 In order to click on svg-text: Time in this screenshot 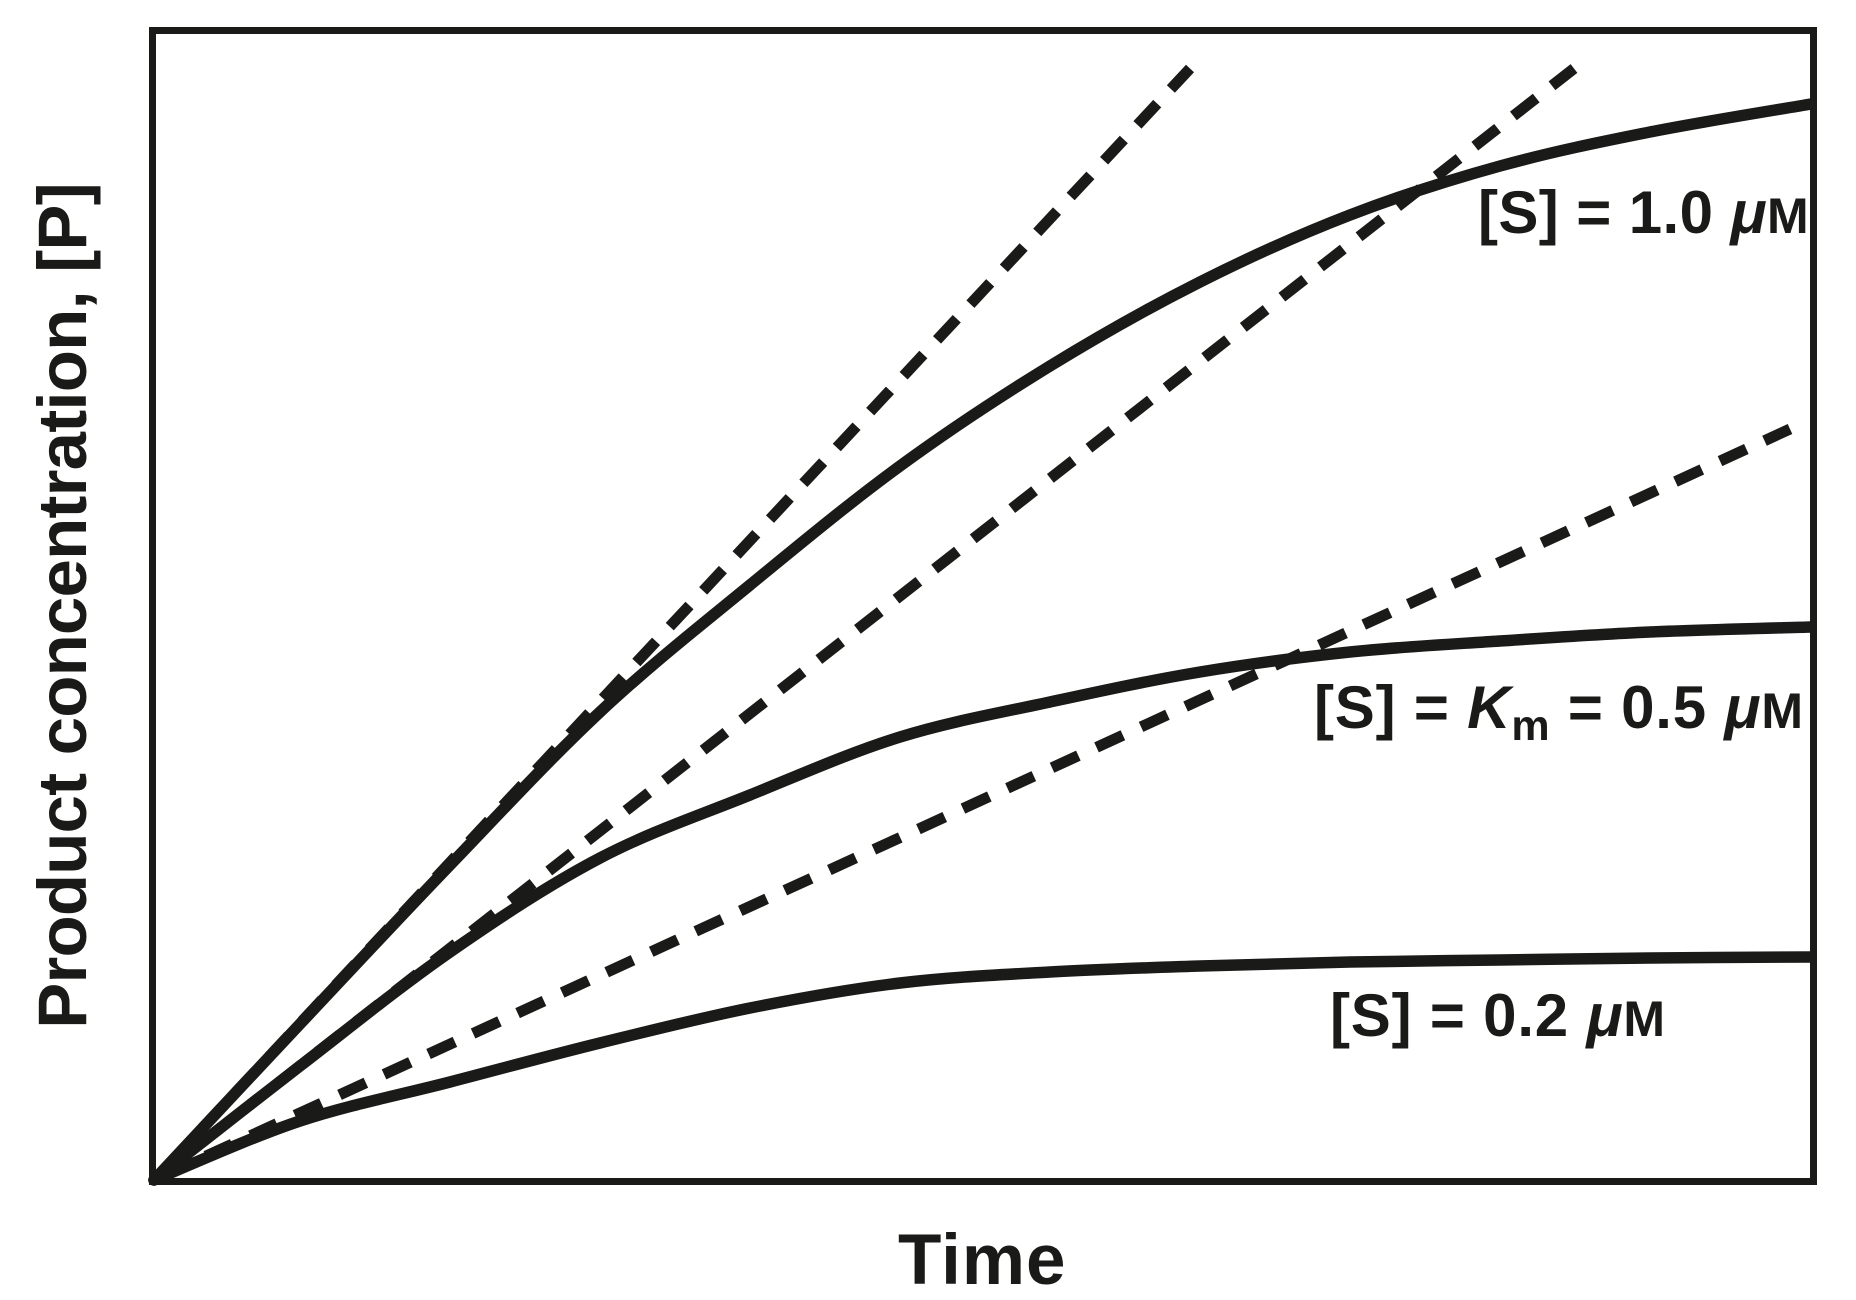, I will do `click(982, 1260)`.